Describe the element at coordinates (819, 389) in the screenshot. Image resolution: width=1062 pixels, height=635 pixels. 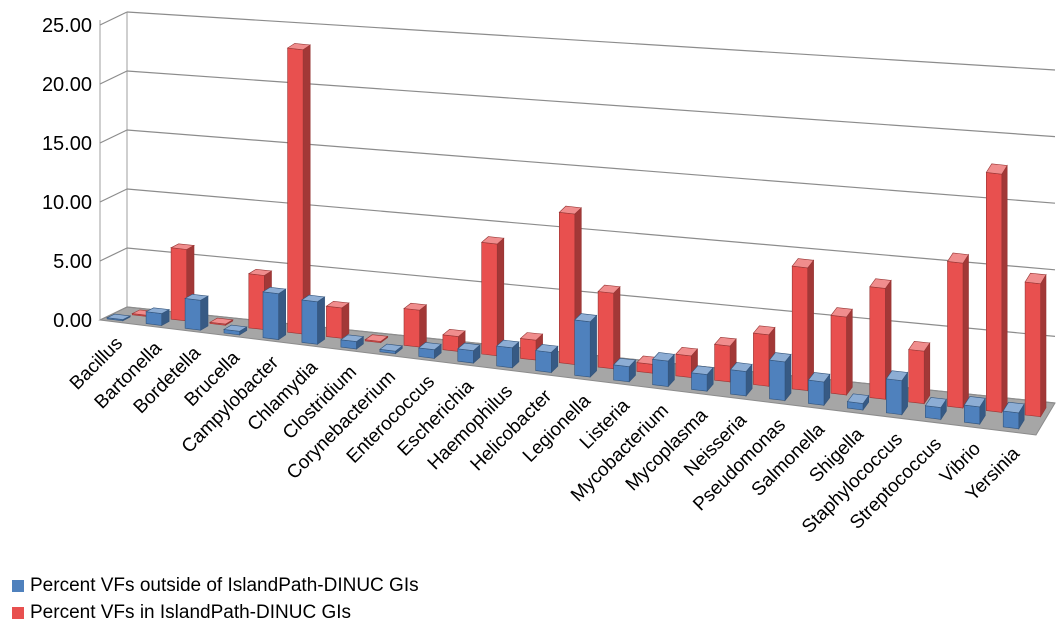
I see `bar-outside-salmonella` at that location.